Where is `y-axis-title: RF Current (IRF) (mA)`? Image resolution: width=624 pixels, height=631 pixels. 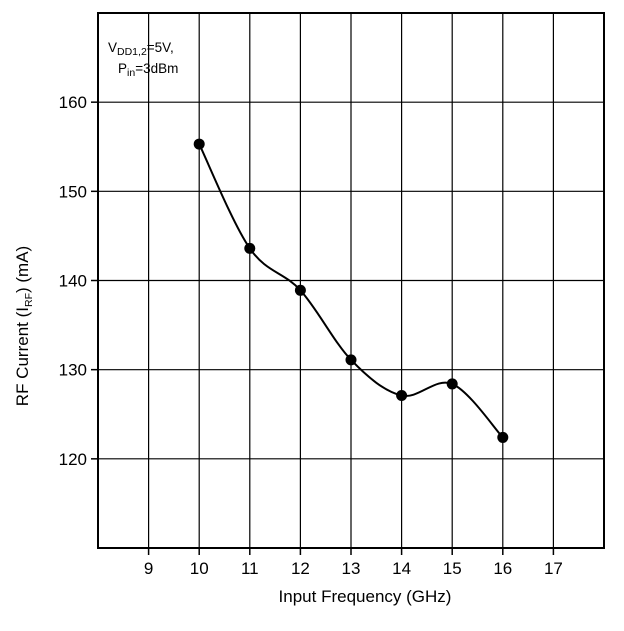 y-axis-title: RF Current (IRF) (mA) is located at coordinates (24, 326).